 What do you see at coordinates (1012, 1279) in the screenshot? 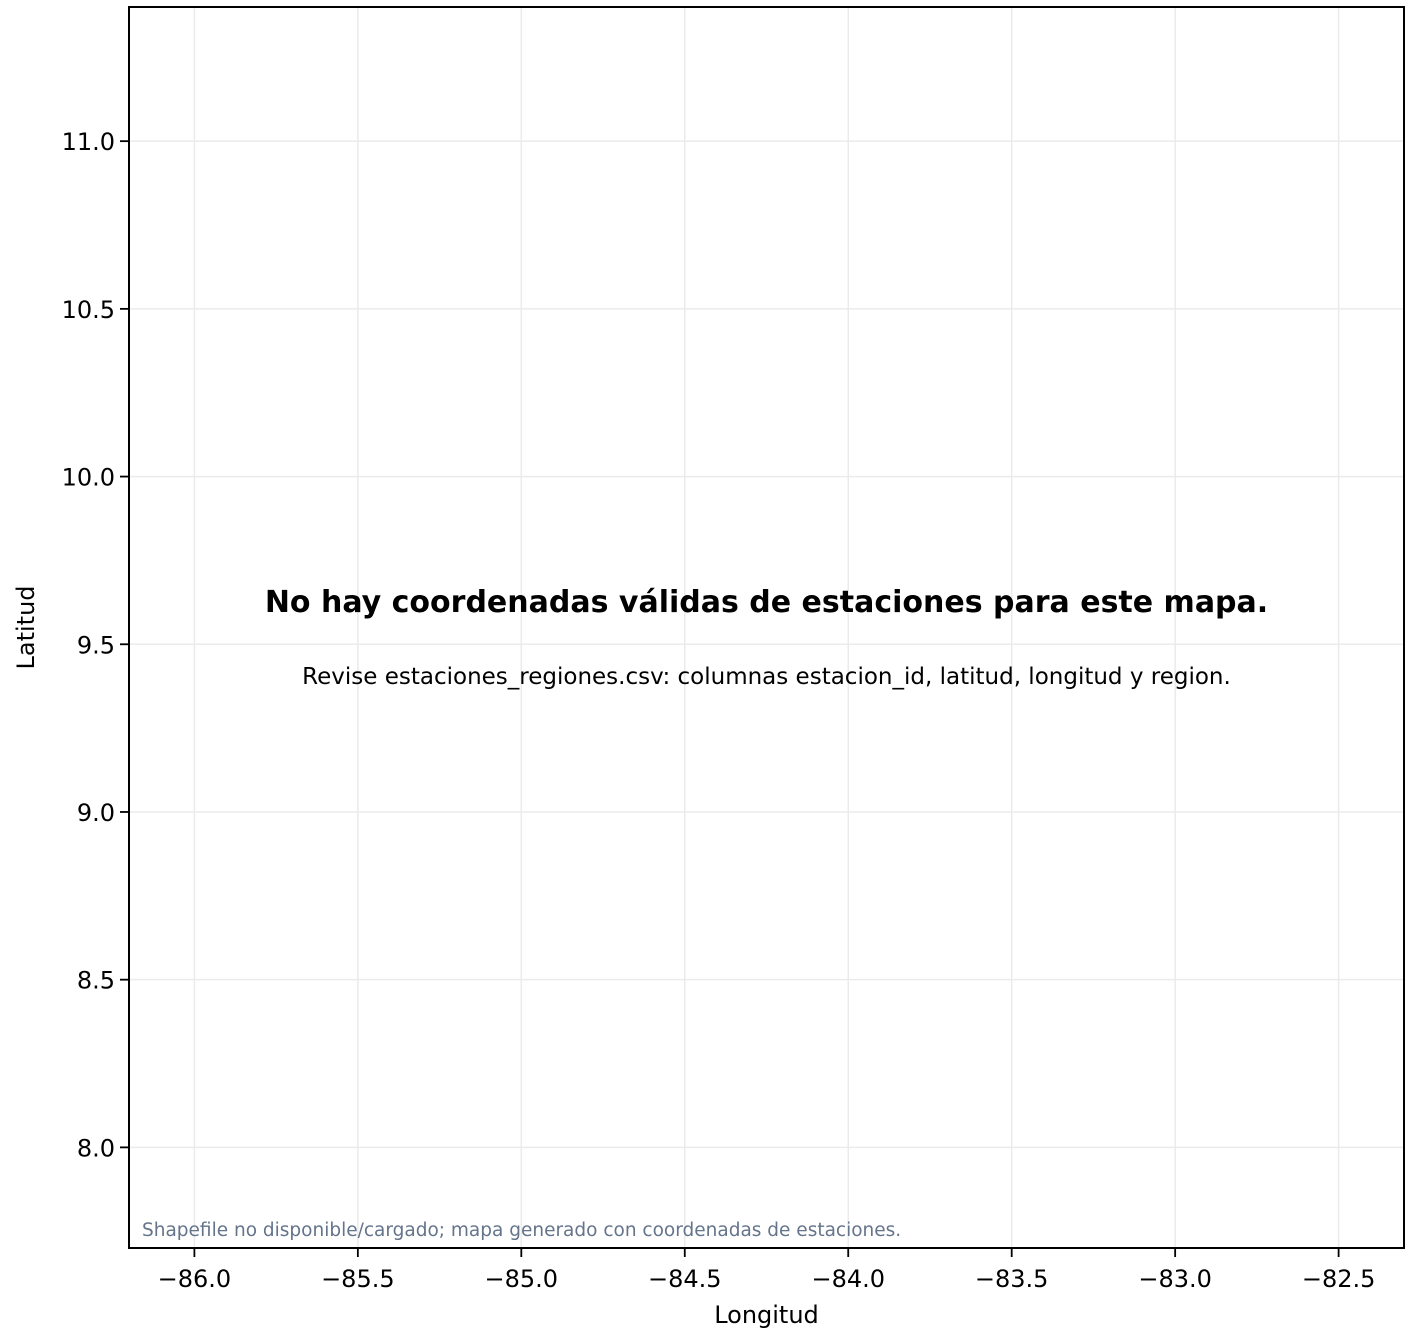
I see `x-tick-label: −83.5` at bounding box center [1012, 1279].